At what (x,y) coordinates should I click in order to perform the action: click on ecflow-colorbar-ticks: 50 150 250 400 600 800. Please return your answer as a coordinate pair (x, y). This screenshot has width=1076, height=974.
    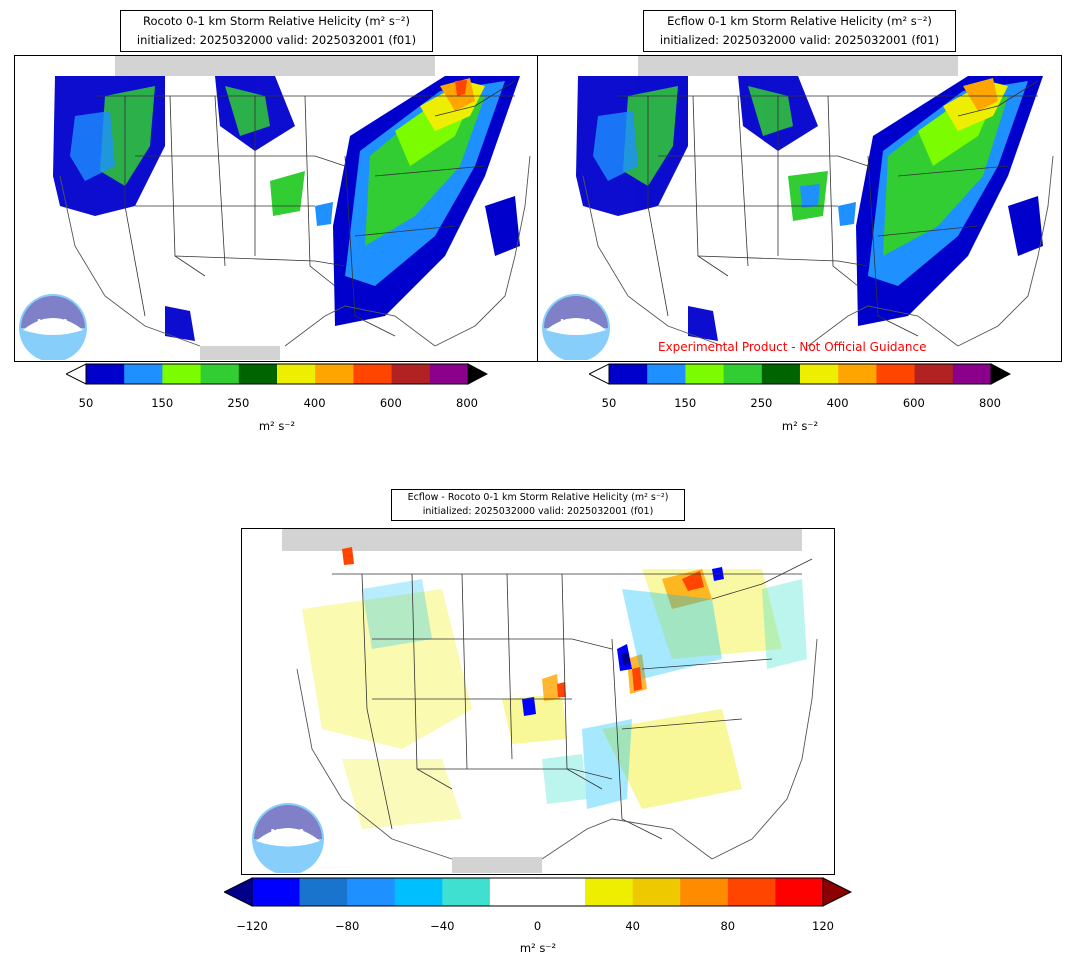
    Looking at the image, I should click on (801, 404).